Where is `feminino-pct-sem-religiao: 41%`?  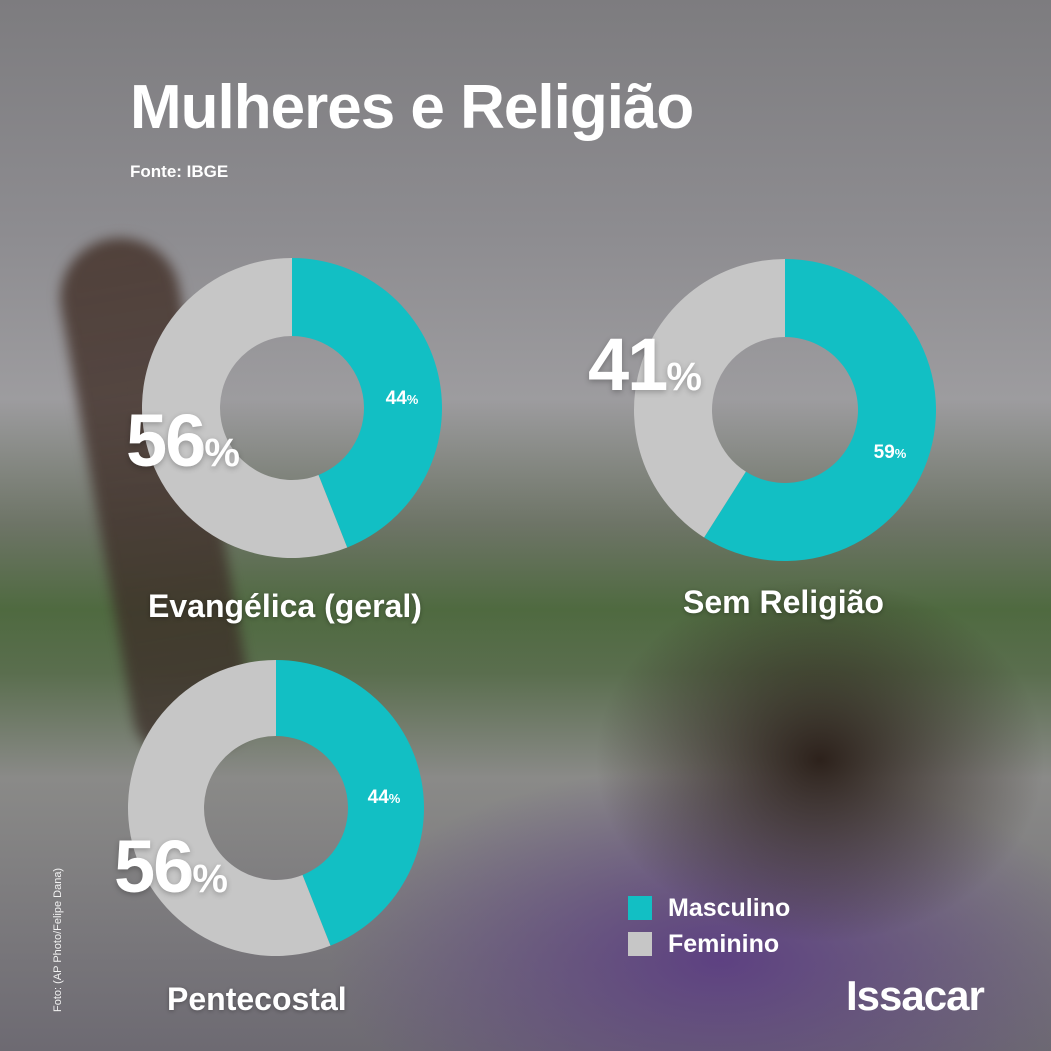
feminino-pct-sem-religiao: 41% is located at coordinates (645, 364).